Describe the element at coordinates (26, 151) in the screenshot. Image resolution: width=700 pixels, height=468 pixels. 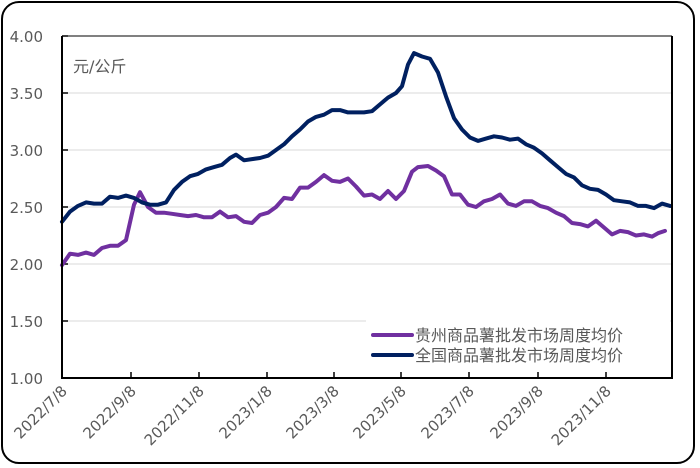
I see `y-tick-label: 3.00` at that location.